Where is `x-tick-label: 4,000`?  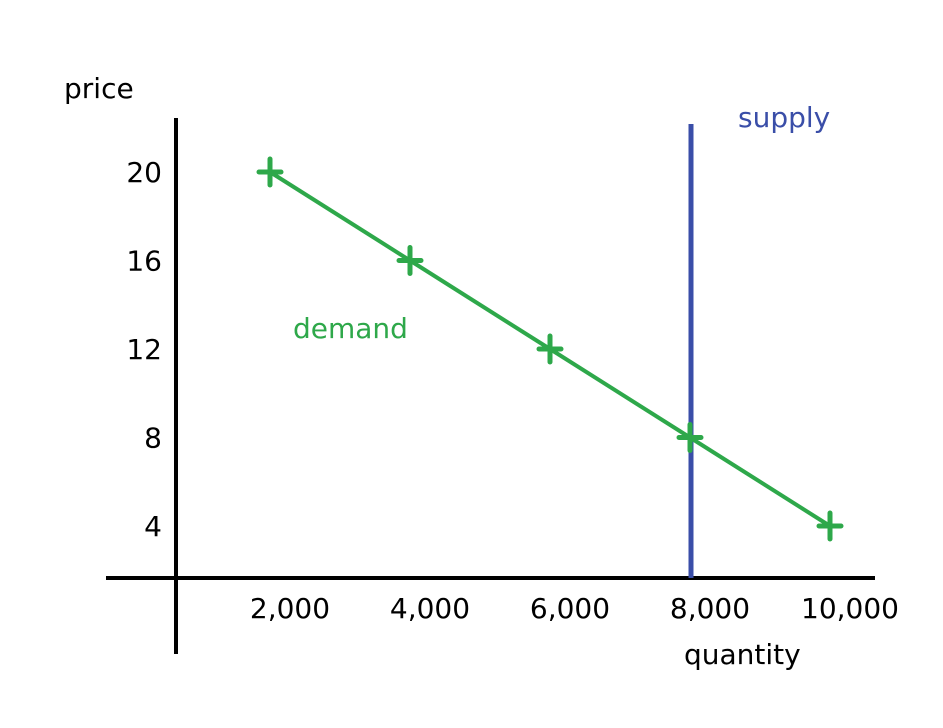 x-tick-label: 4,000 is located at coordinates (430, 608).